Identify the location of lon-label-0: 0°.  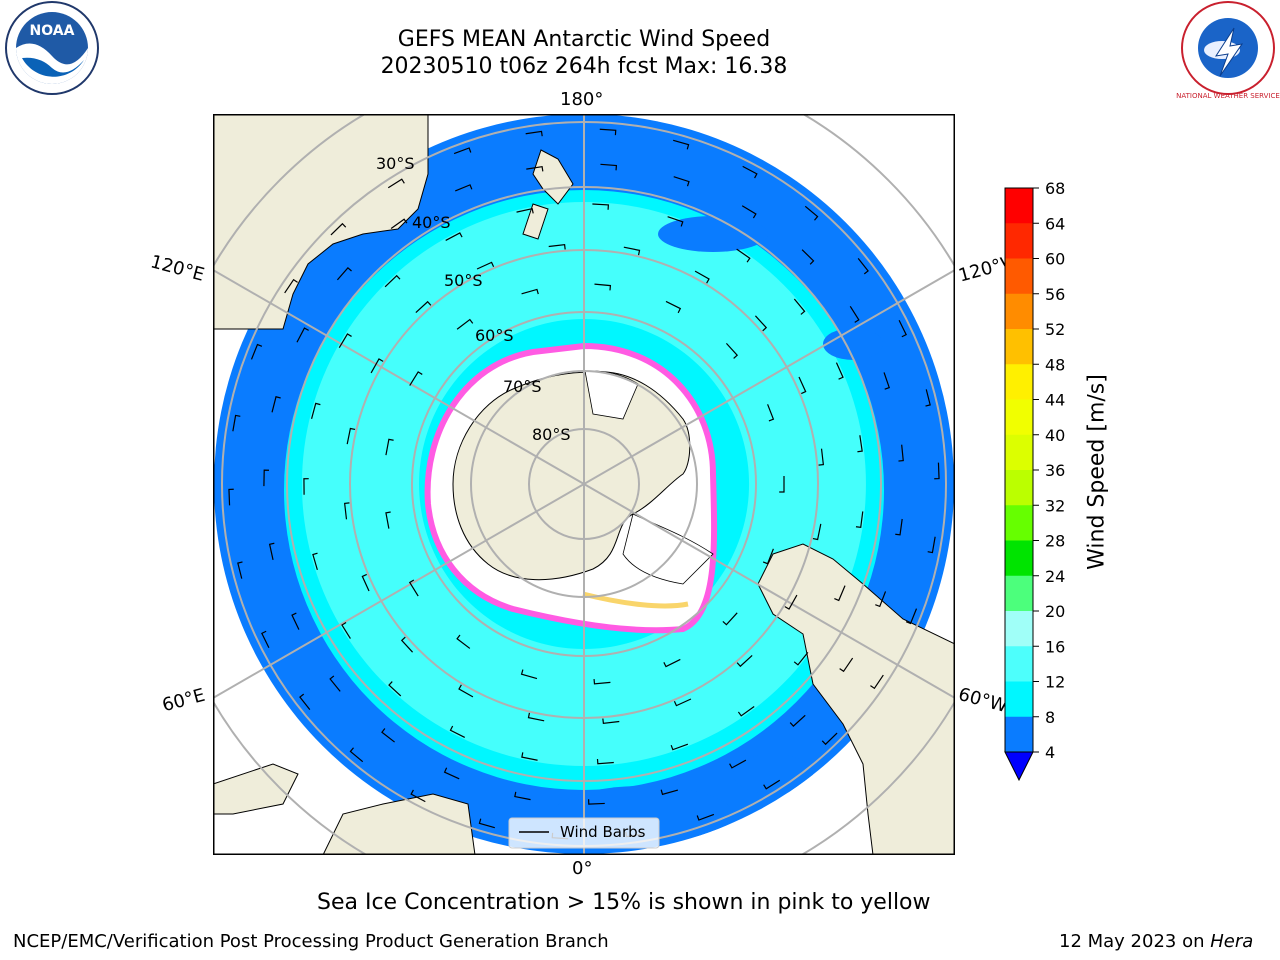
(582, 868).